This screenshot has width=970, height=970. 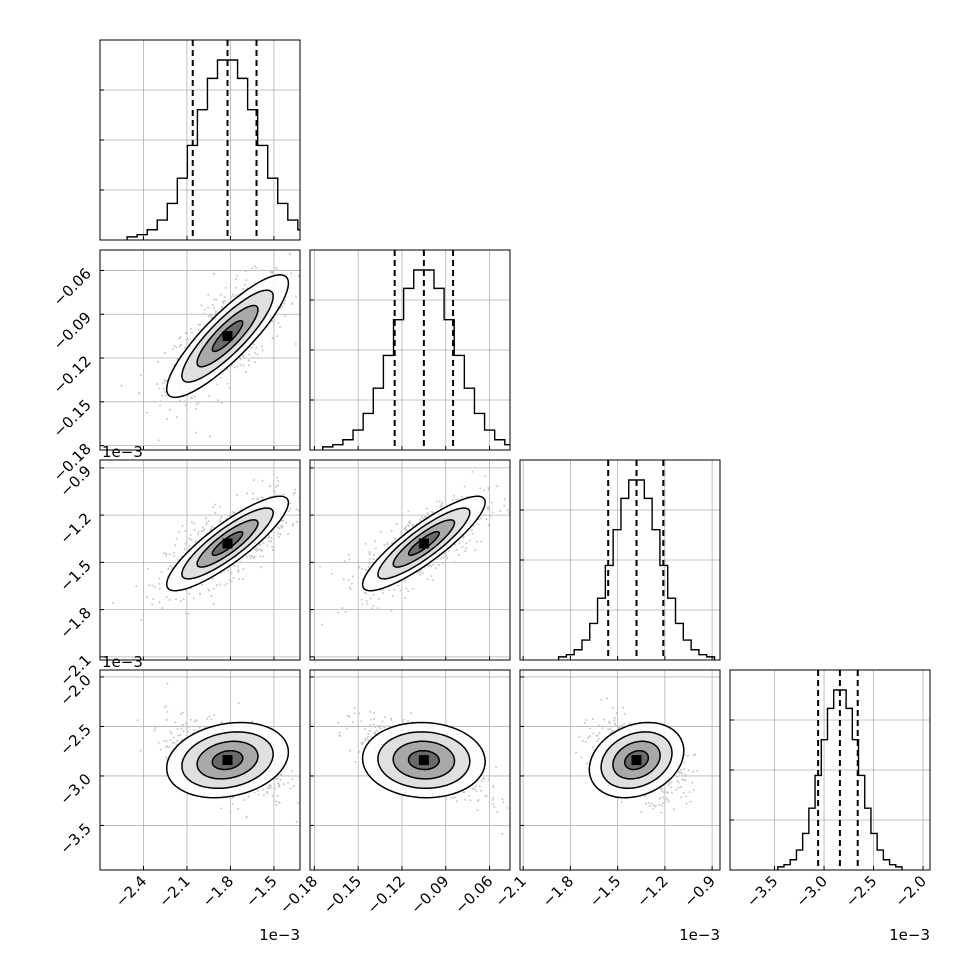 I want to click on x-tick-label: −0.12, so click(x=386, y=894).